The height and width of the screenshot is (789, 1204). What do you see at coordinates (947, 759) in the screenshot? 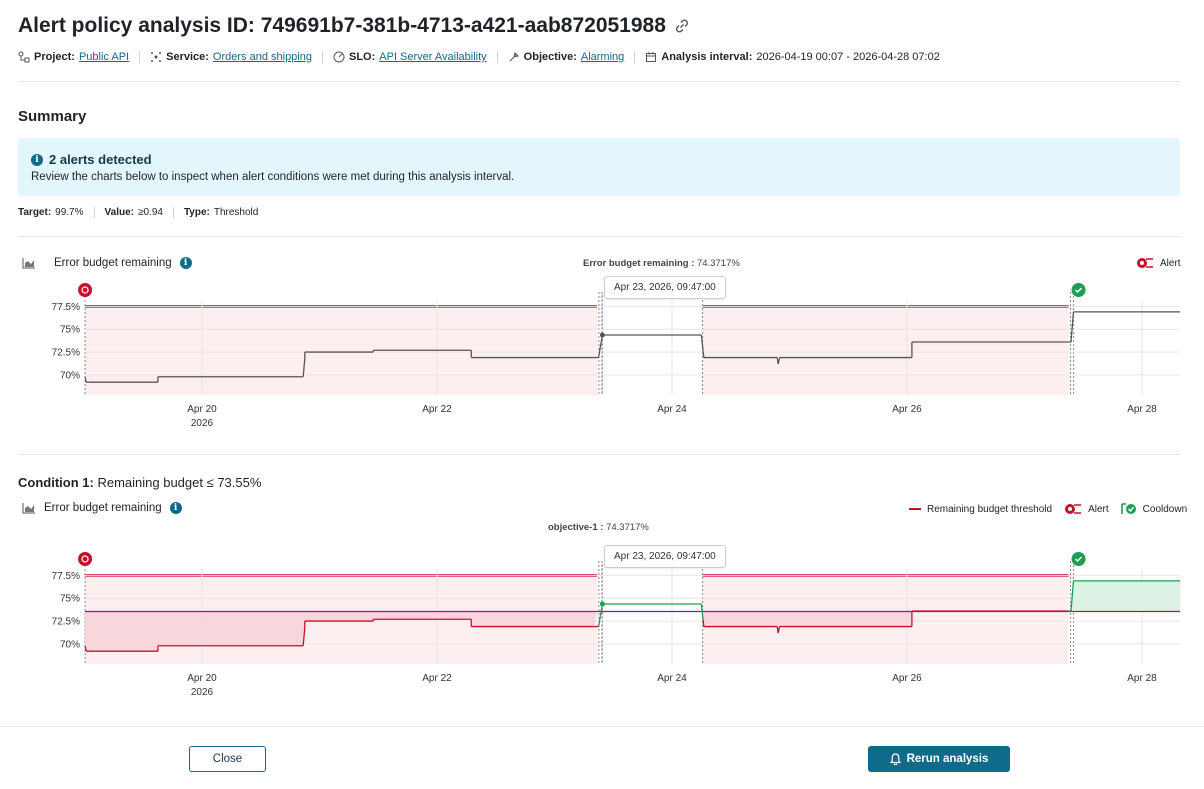
I see `rerun-label: Rerun analysis` at bounding box center [947, 759].